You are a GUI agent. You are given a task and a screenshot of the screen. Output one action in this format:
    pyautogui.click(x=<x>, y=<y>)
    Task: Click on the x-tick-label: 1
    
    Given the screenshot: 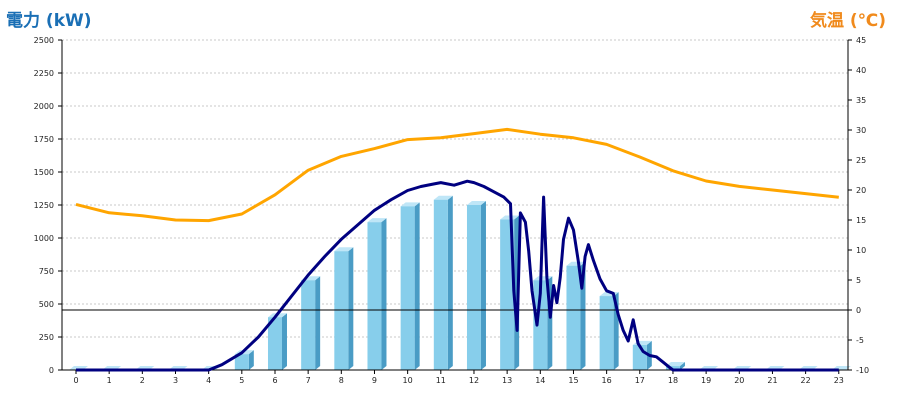 What is the action you would take?
    pyautogui.click(x=109, y=380)
    